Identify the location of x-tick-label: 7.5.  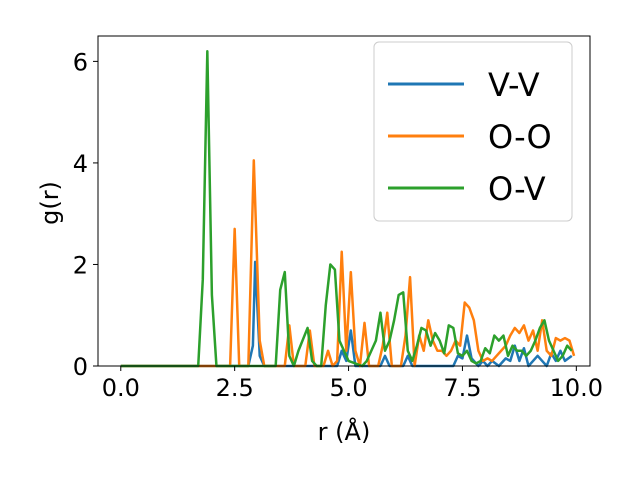
(462, 388).